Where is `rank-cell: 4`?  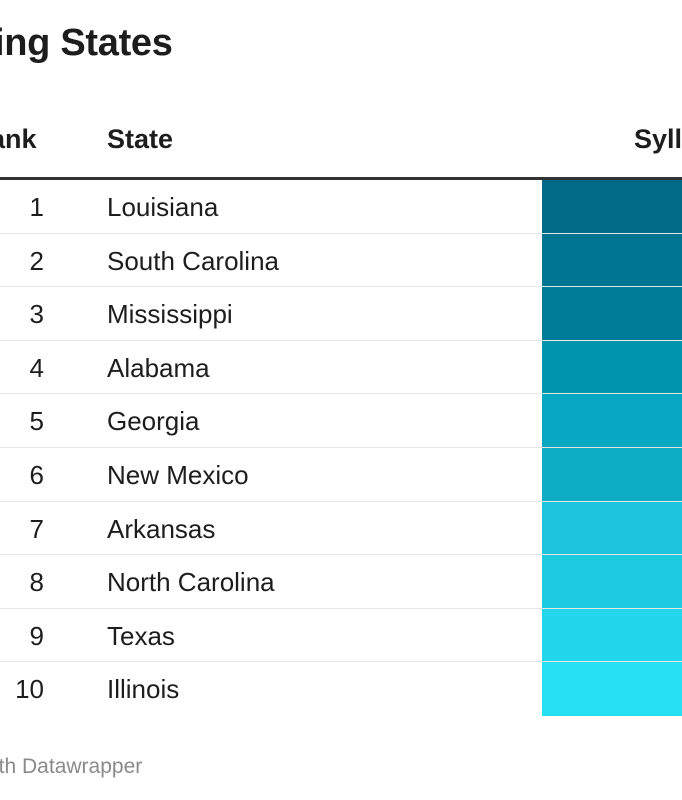
rank-cell: 4 is located at coordinates (36, 367).